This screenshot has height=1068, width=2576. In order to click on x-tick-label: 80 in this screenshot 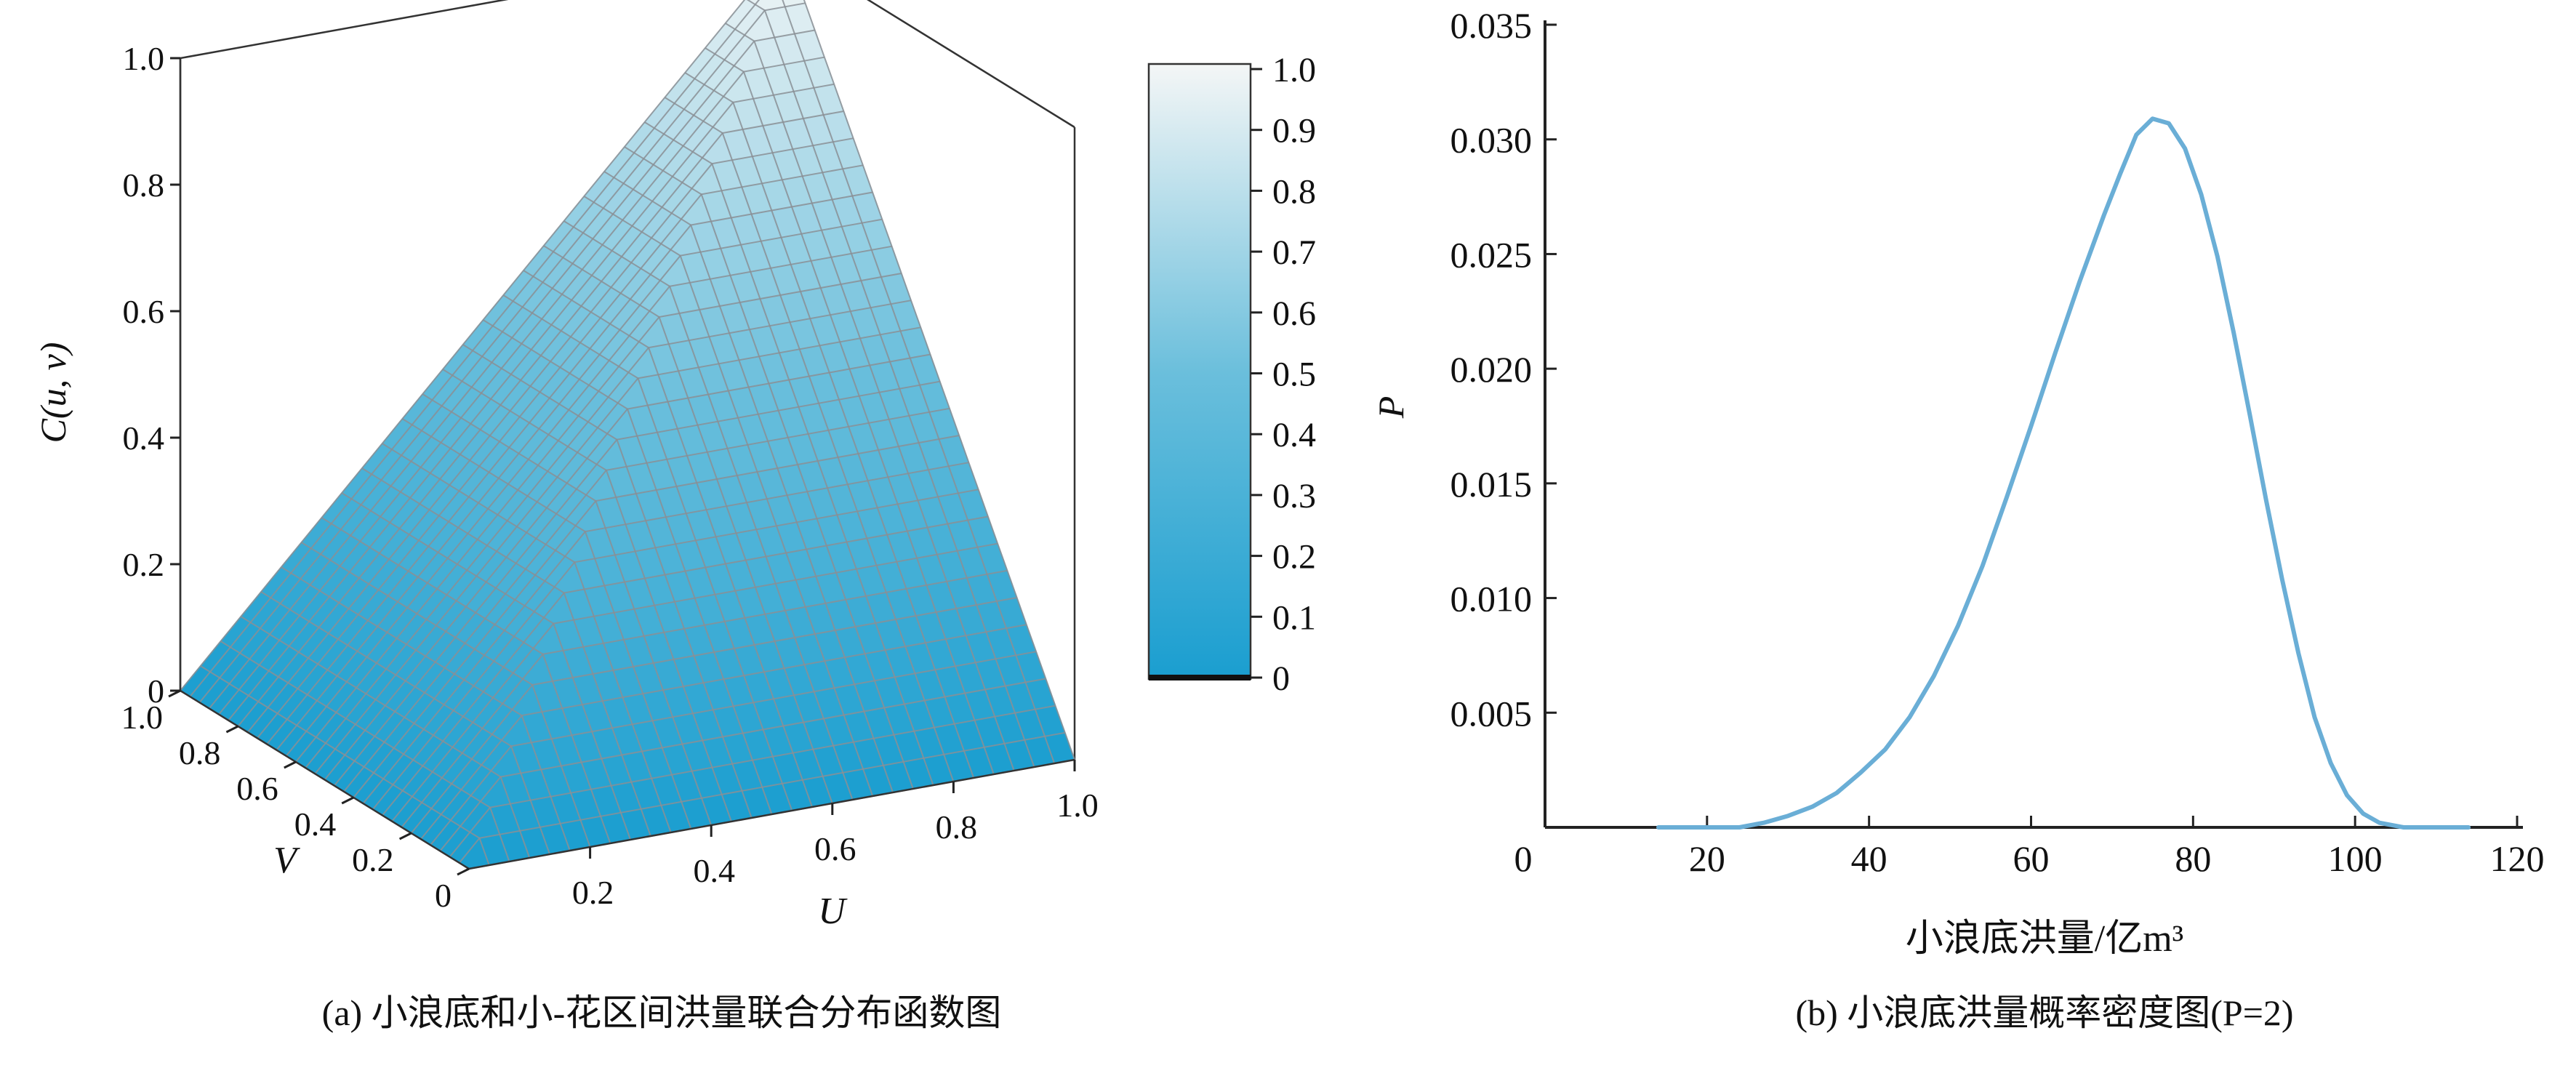, I will do `click(2193, 858)`.